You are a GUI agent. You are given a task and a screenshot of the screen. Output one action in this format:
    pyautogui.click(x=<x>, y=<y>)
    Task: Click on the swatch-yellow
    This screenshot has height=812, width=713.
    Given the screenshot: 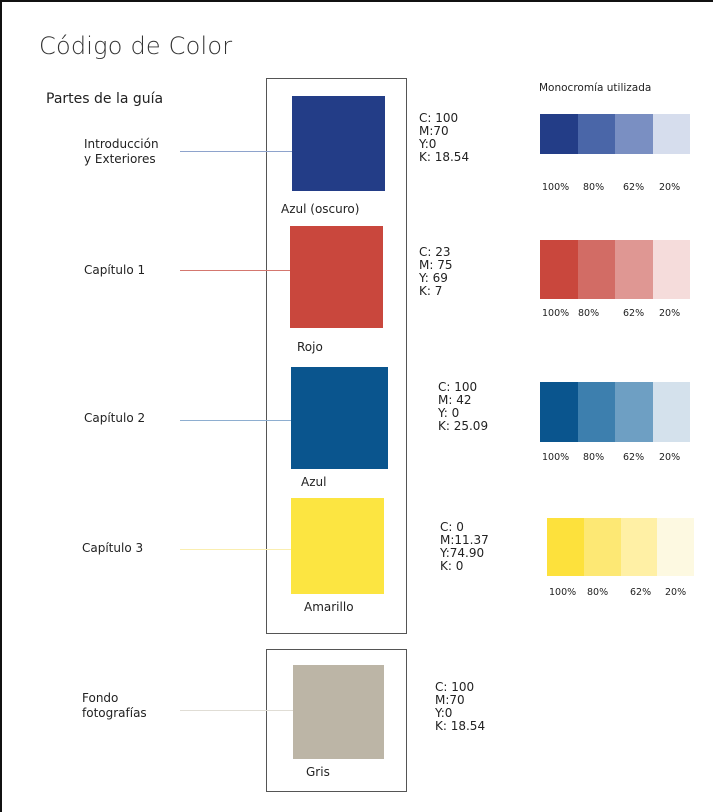 What is the action you would take?
    pyautogui.click(x=337, y=546)
    